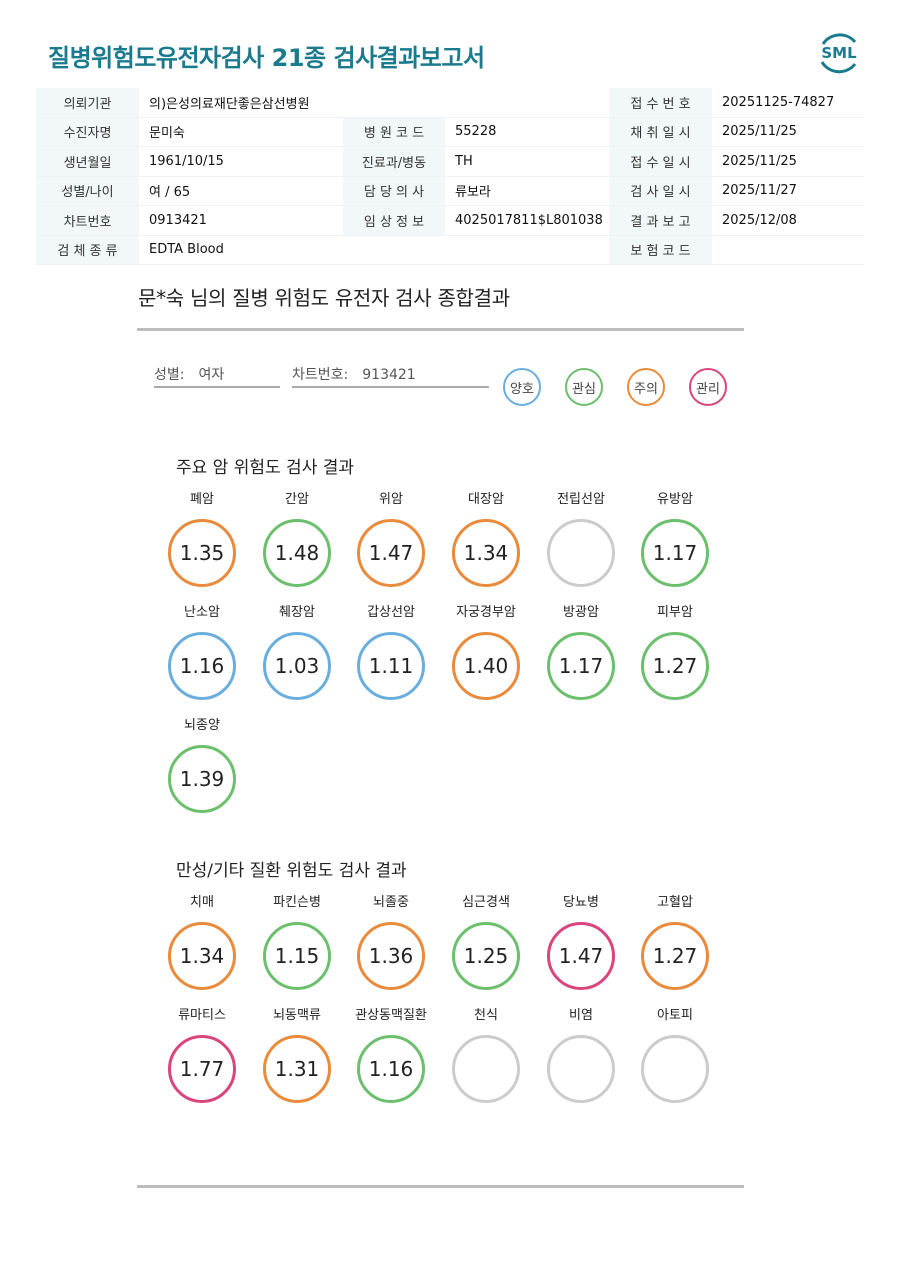 The height and width of the screenshot is (1271, 900). I want to click on gene-name: 갑상선암, so click(391, 612).